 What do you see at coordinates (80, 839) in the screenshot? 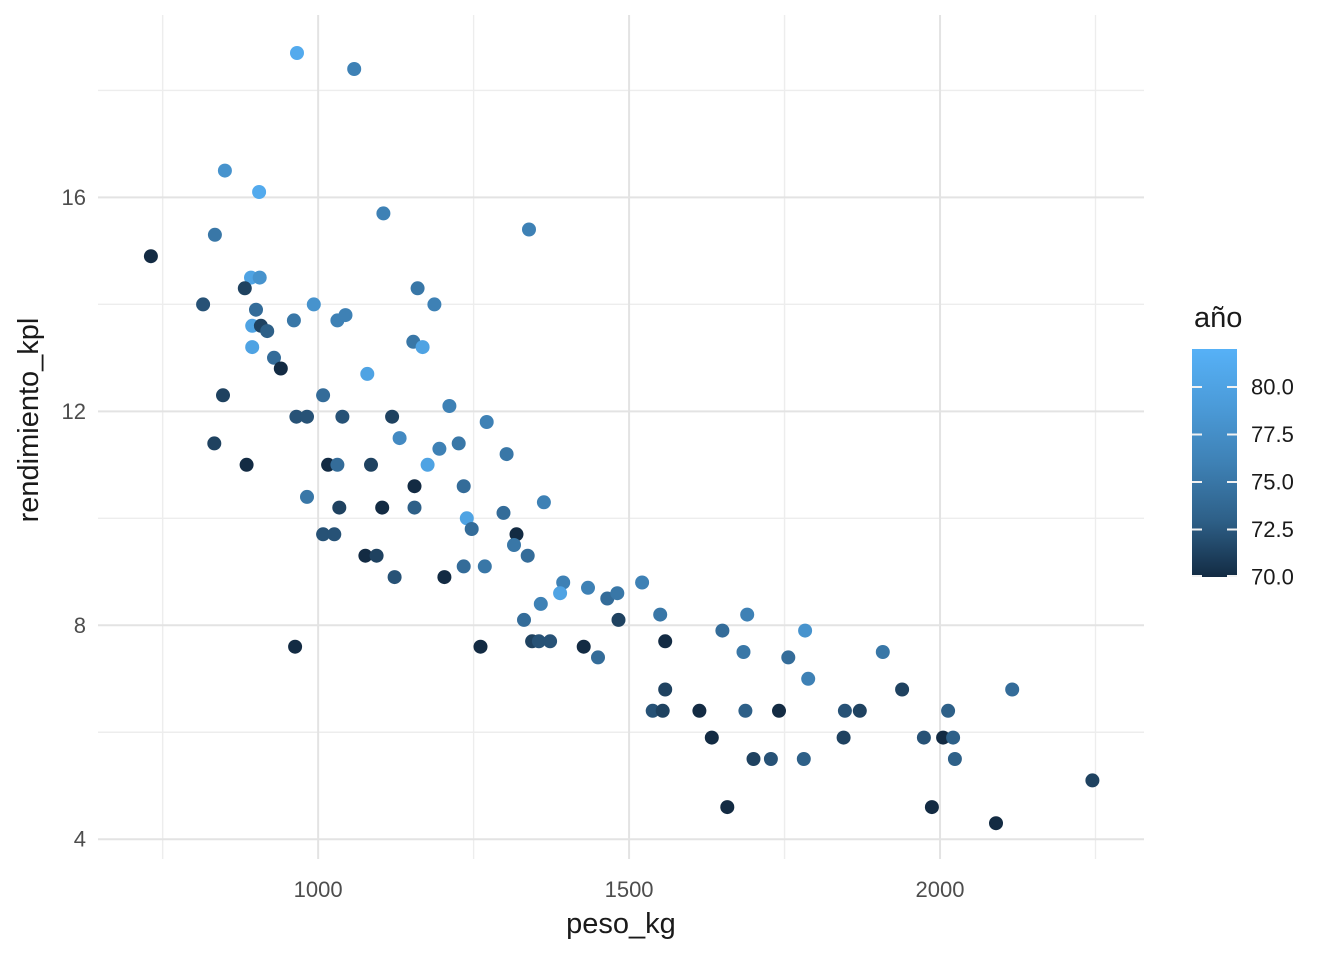
I see `y-tick-label: 4` at bounding box center [80, 839].